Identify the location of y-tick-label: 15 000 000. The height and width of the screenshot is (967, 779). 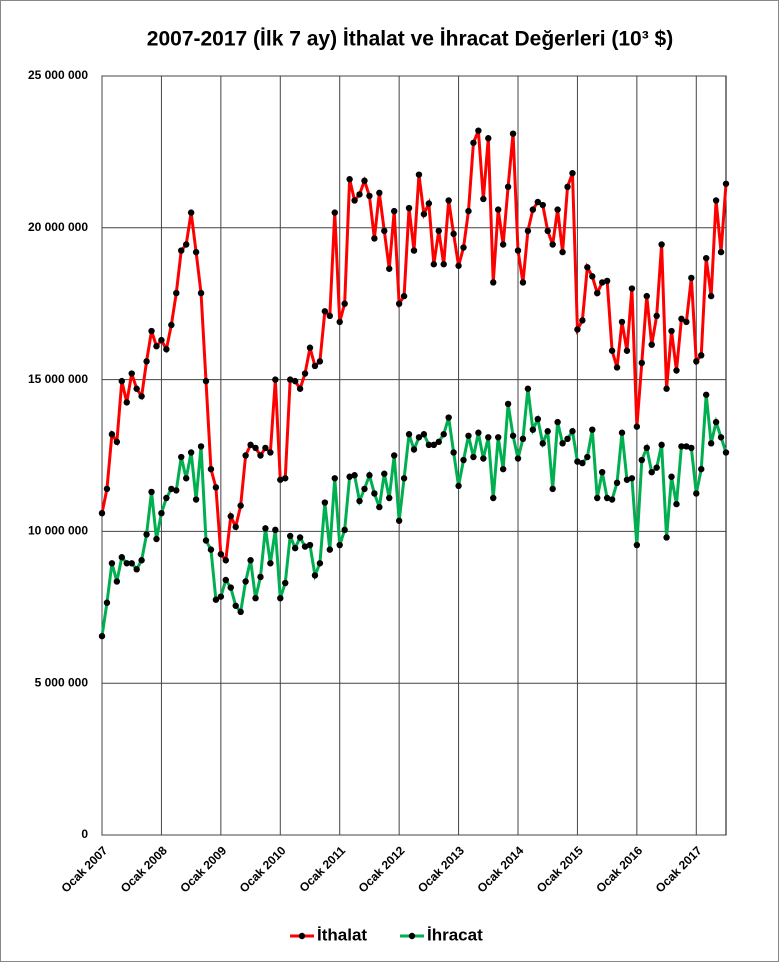
(58, 379).